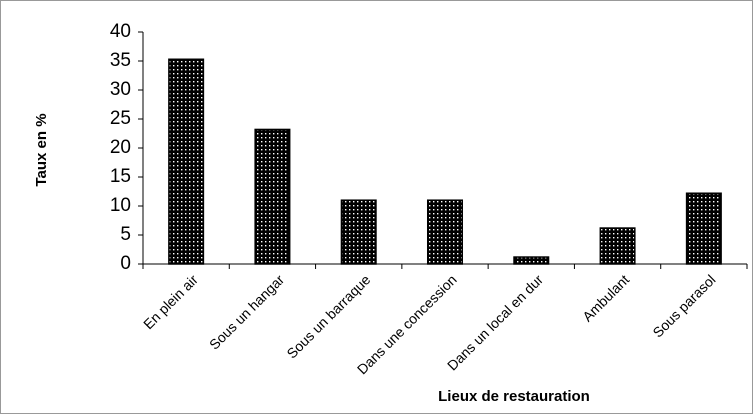 This screenshot has height=414, width=753. I want to click on y-tick-label: 10, so click(120, 205).